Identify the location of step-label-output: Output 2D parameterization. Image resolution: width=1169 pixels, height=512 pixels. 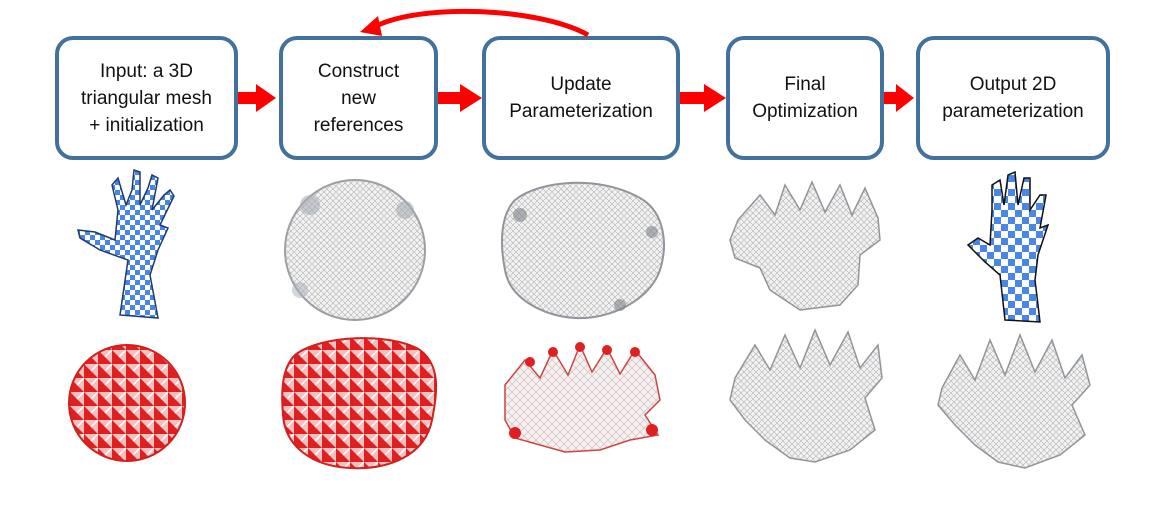
(1013, 98).